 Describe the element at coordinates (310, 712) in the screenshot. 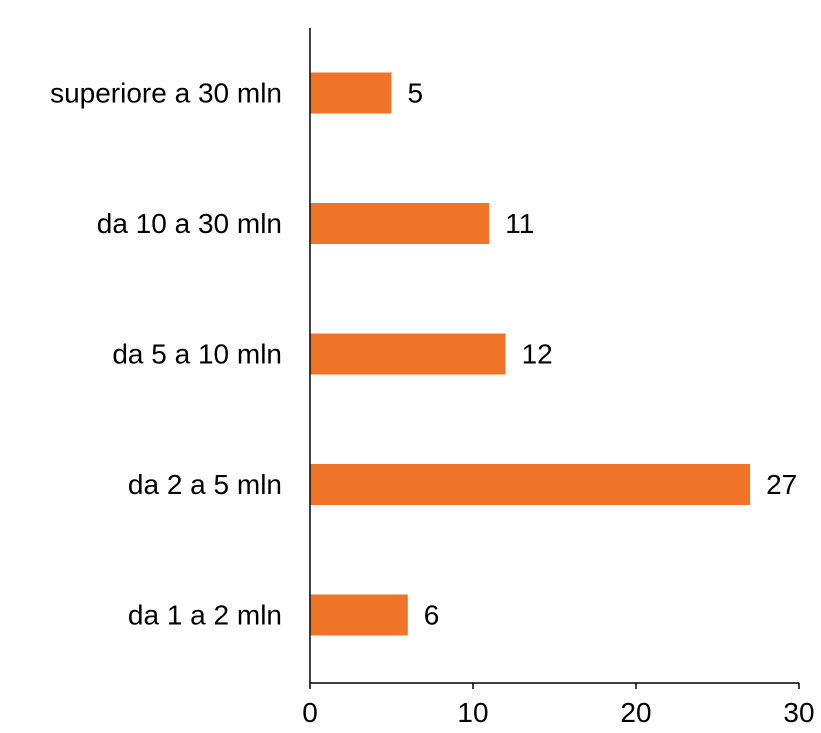

I see `x-tick-label: 0` at that location.